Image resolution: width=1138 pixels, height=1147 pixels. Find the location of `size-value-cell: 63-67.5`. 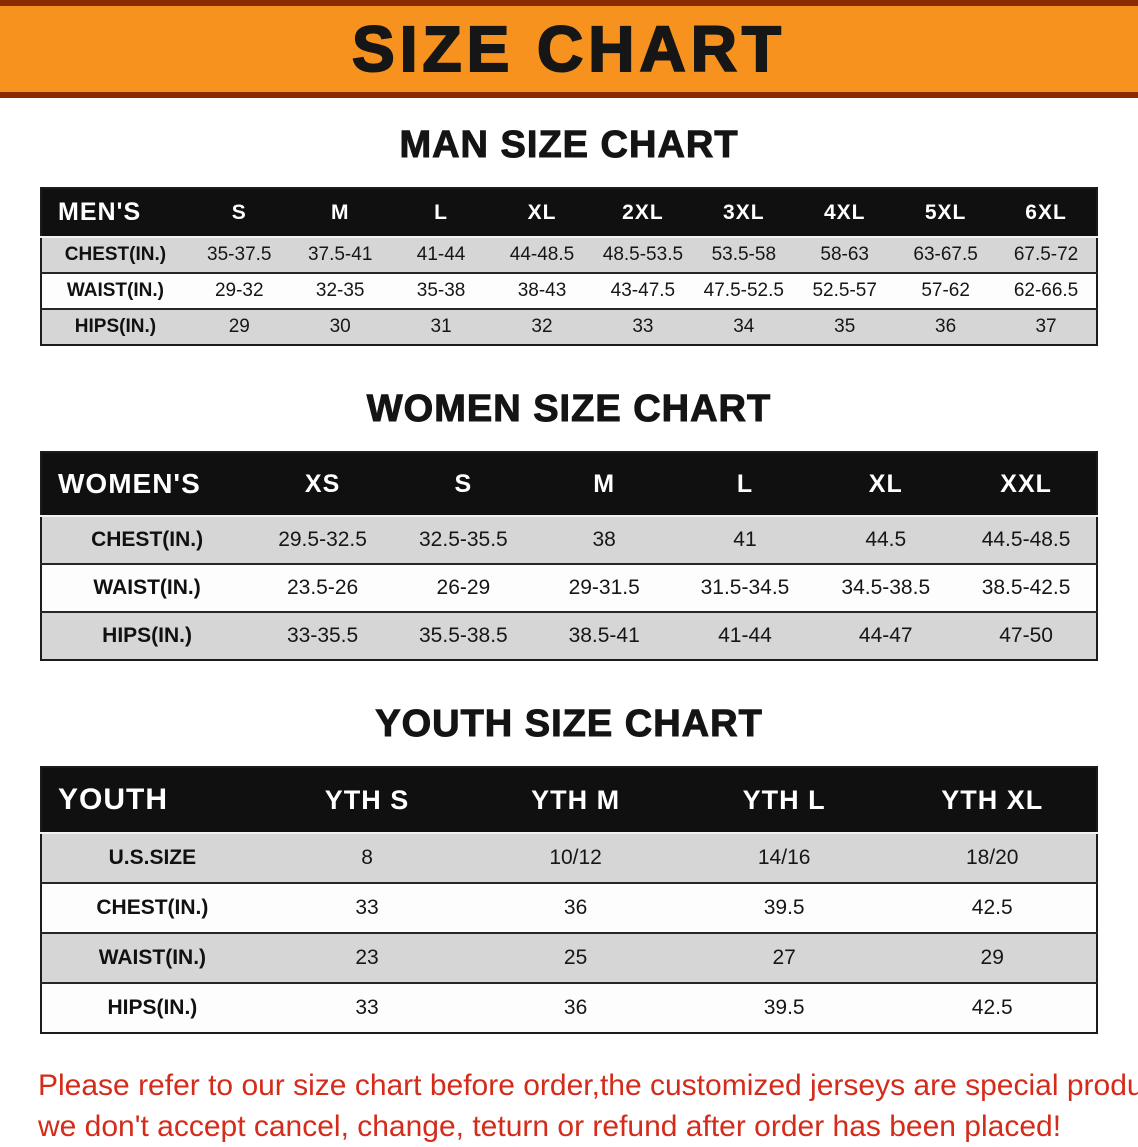

size-value-cell: 63-67.5 is located at coordinates (945, 255).